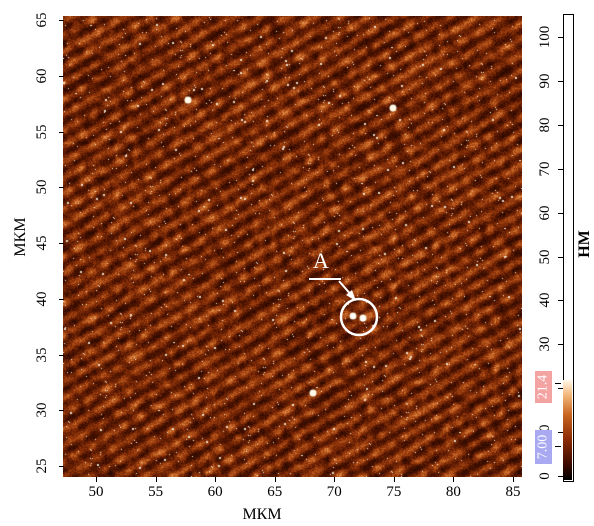 The image size is (594, 526). Describe the element at coordinates (42, 187) in the screenshot. I see `y-tick-label: 50` at that location.